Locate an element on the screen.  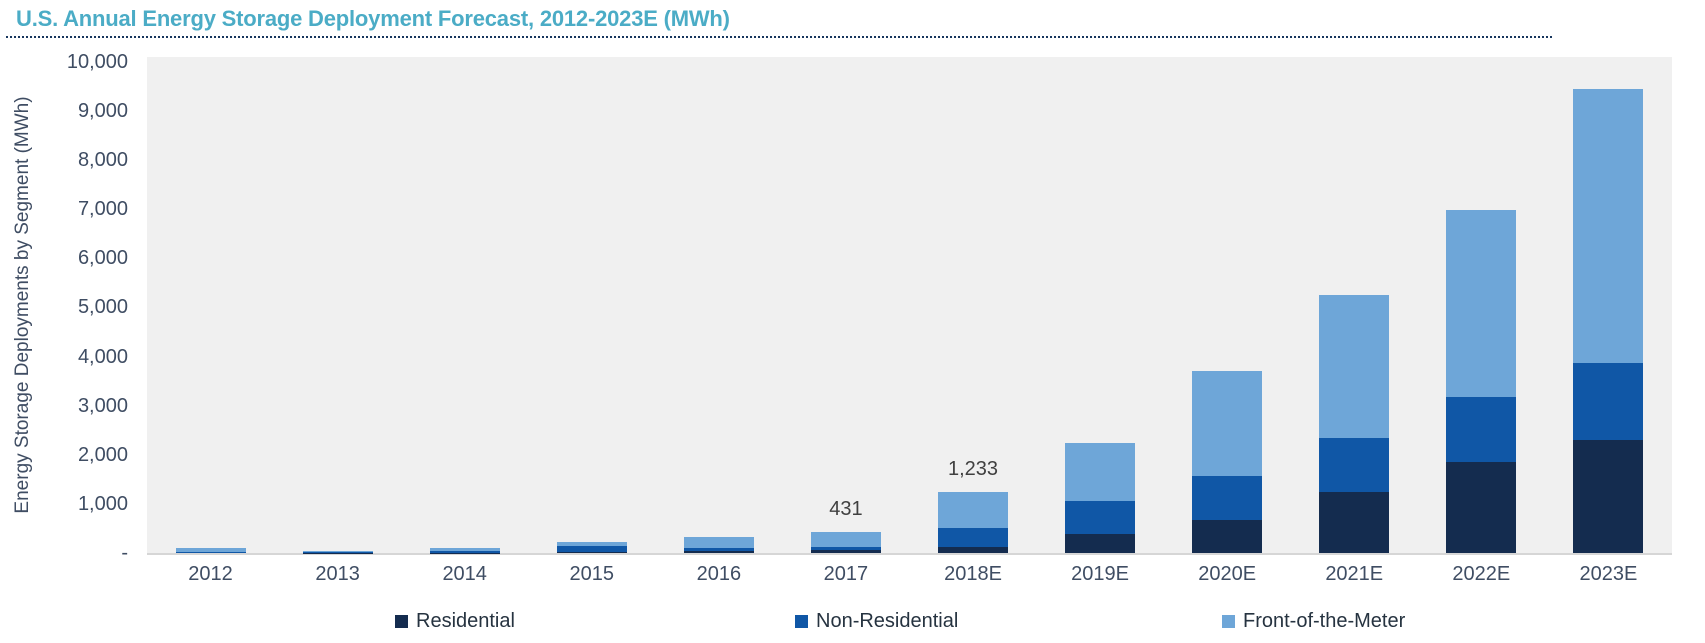
bar-segment-non-residential-2021E is located at coordinates (1354, 464).